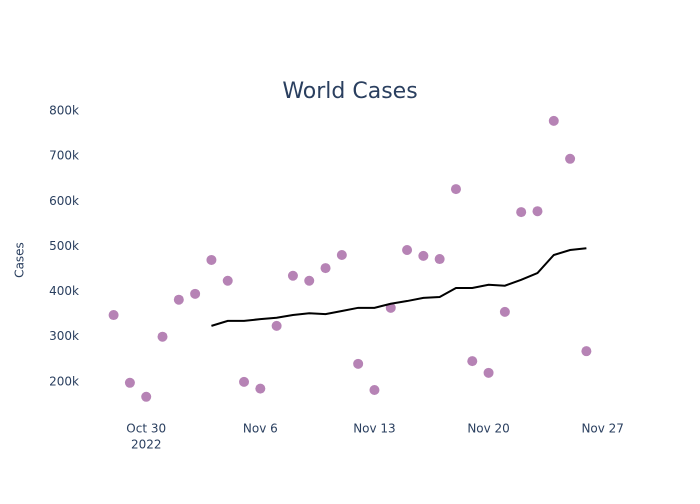  I want to click on x-tick-label: Nov 27, so click(602, 429).